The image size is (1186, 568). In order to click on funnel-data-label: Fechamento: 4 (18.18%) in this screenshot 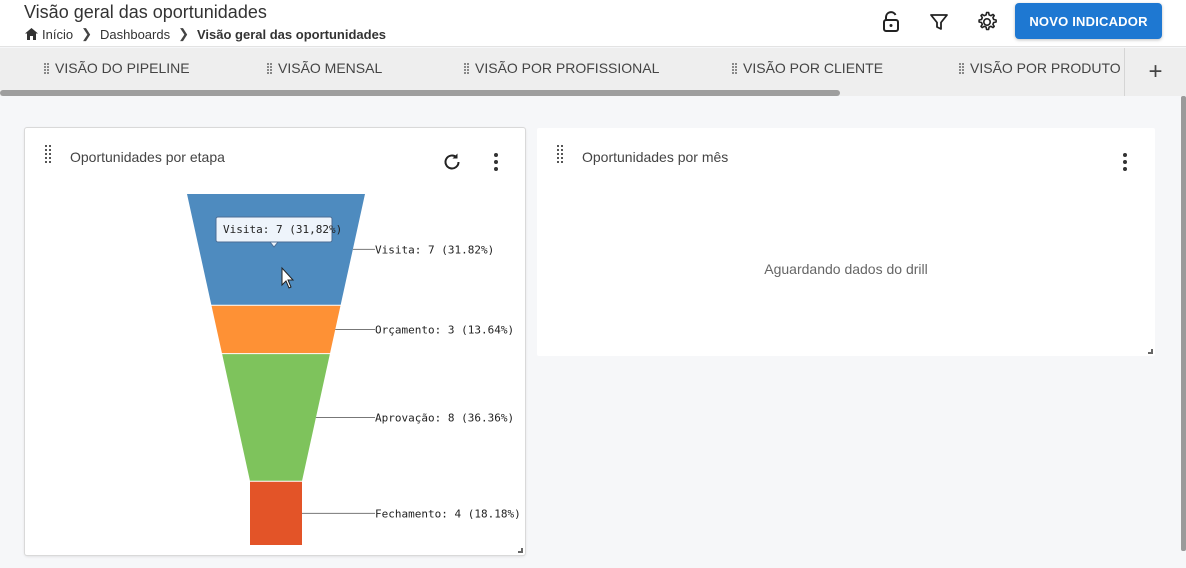, I will do `click(448, 513)`.